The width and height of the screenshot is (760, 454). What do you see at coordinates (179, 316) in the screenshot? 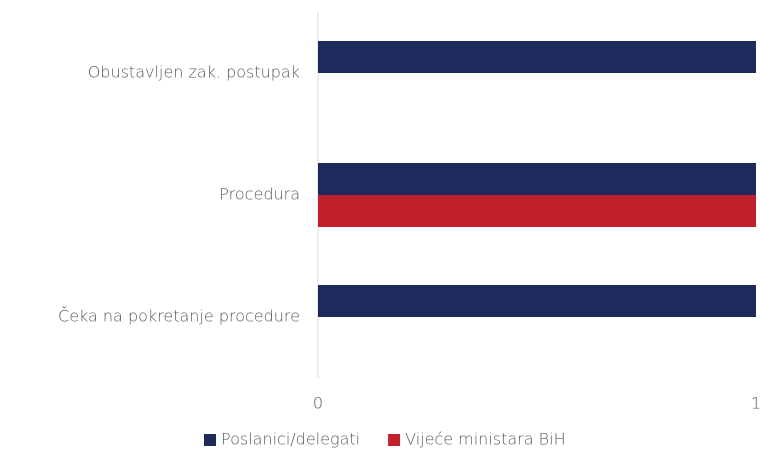
I see `y-tick-label: Čeka na pokretanje procedure` at bounding box center [179, 316].